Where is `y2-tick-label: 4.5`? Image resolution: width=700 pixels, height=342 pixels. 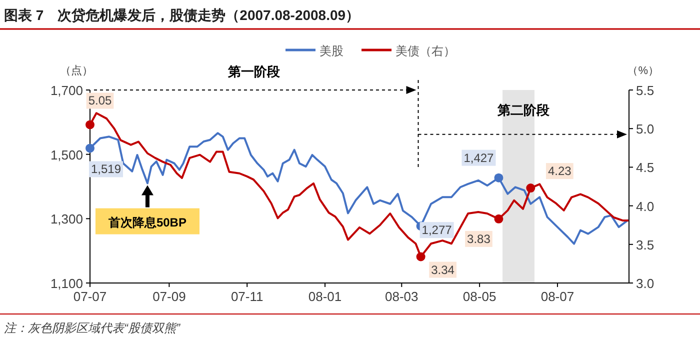
y2-tick-label: 4.5 is located at coordinates (645, 168).